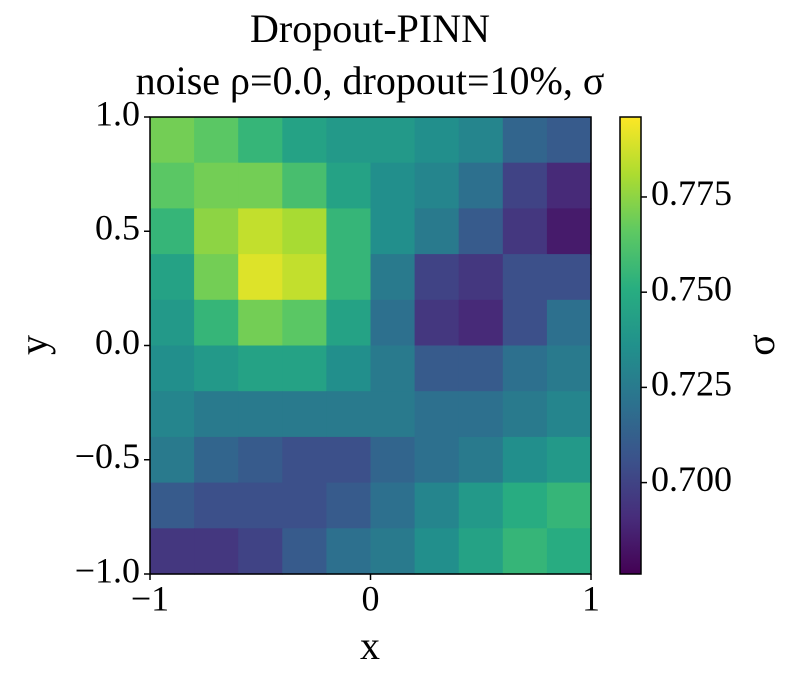 The height and width of the screenshot is (686, 793). Describe the element at coordinates (150, 598) in the screenshot. I see `x-tick-label: −1` at that location.